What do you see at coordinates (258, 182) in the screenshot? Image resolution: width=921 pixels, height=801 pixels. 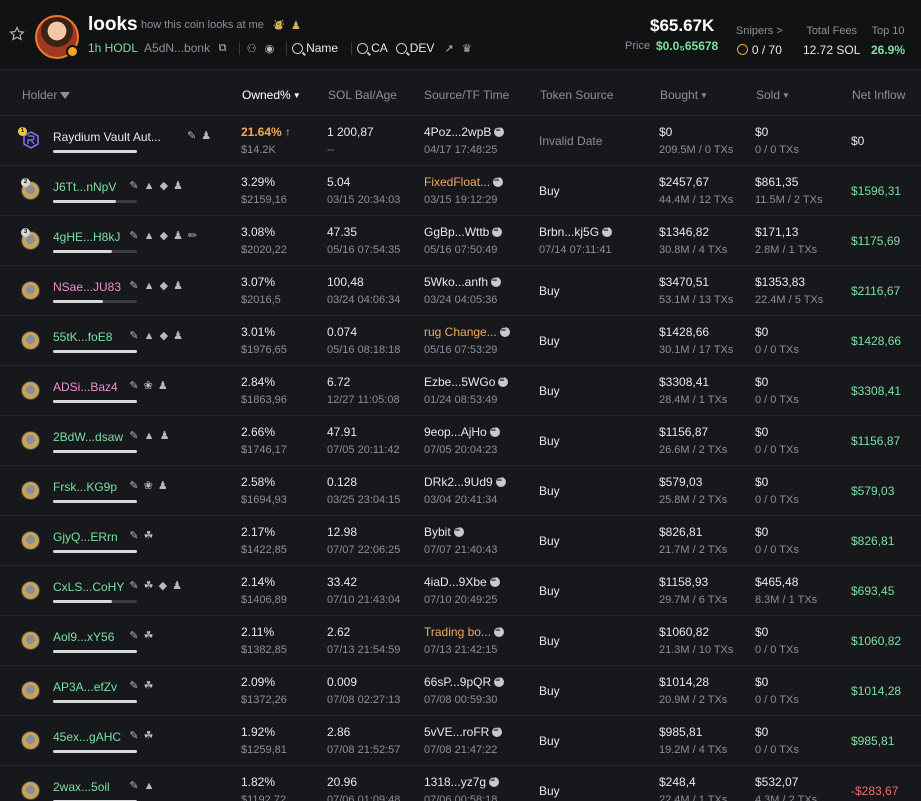 I see `owned-percent: 3.29%` at bounding box center [258, 182].